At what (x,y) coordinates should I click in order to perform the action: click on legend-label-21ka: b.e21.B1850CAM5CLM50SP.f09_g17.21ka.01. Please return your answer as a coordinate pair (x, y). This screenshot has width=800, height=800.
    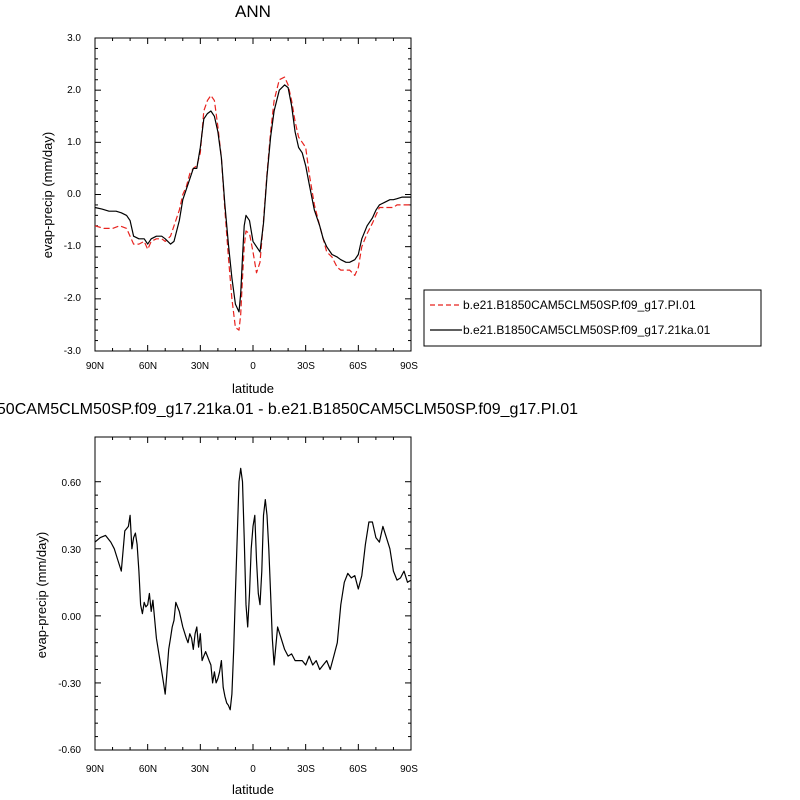
    Looking at the image, I should click on (587, 330).